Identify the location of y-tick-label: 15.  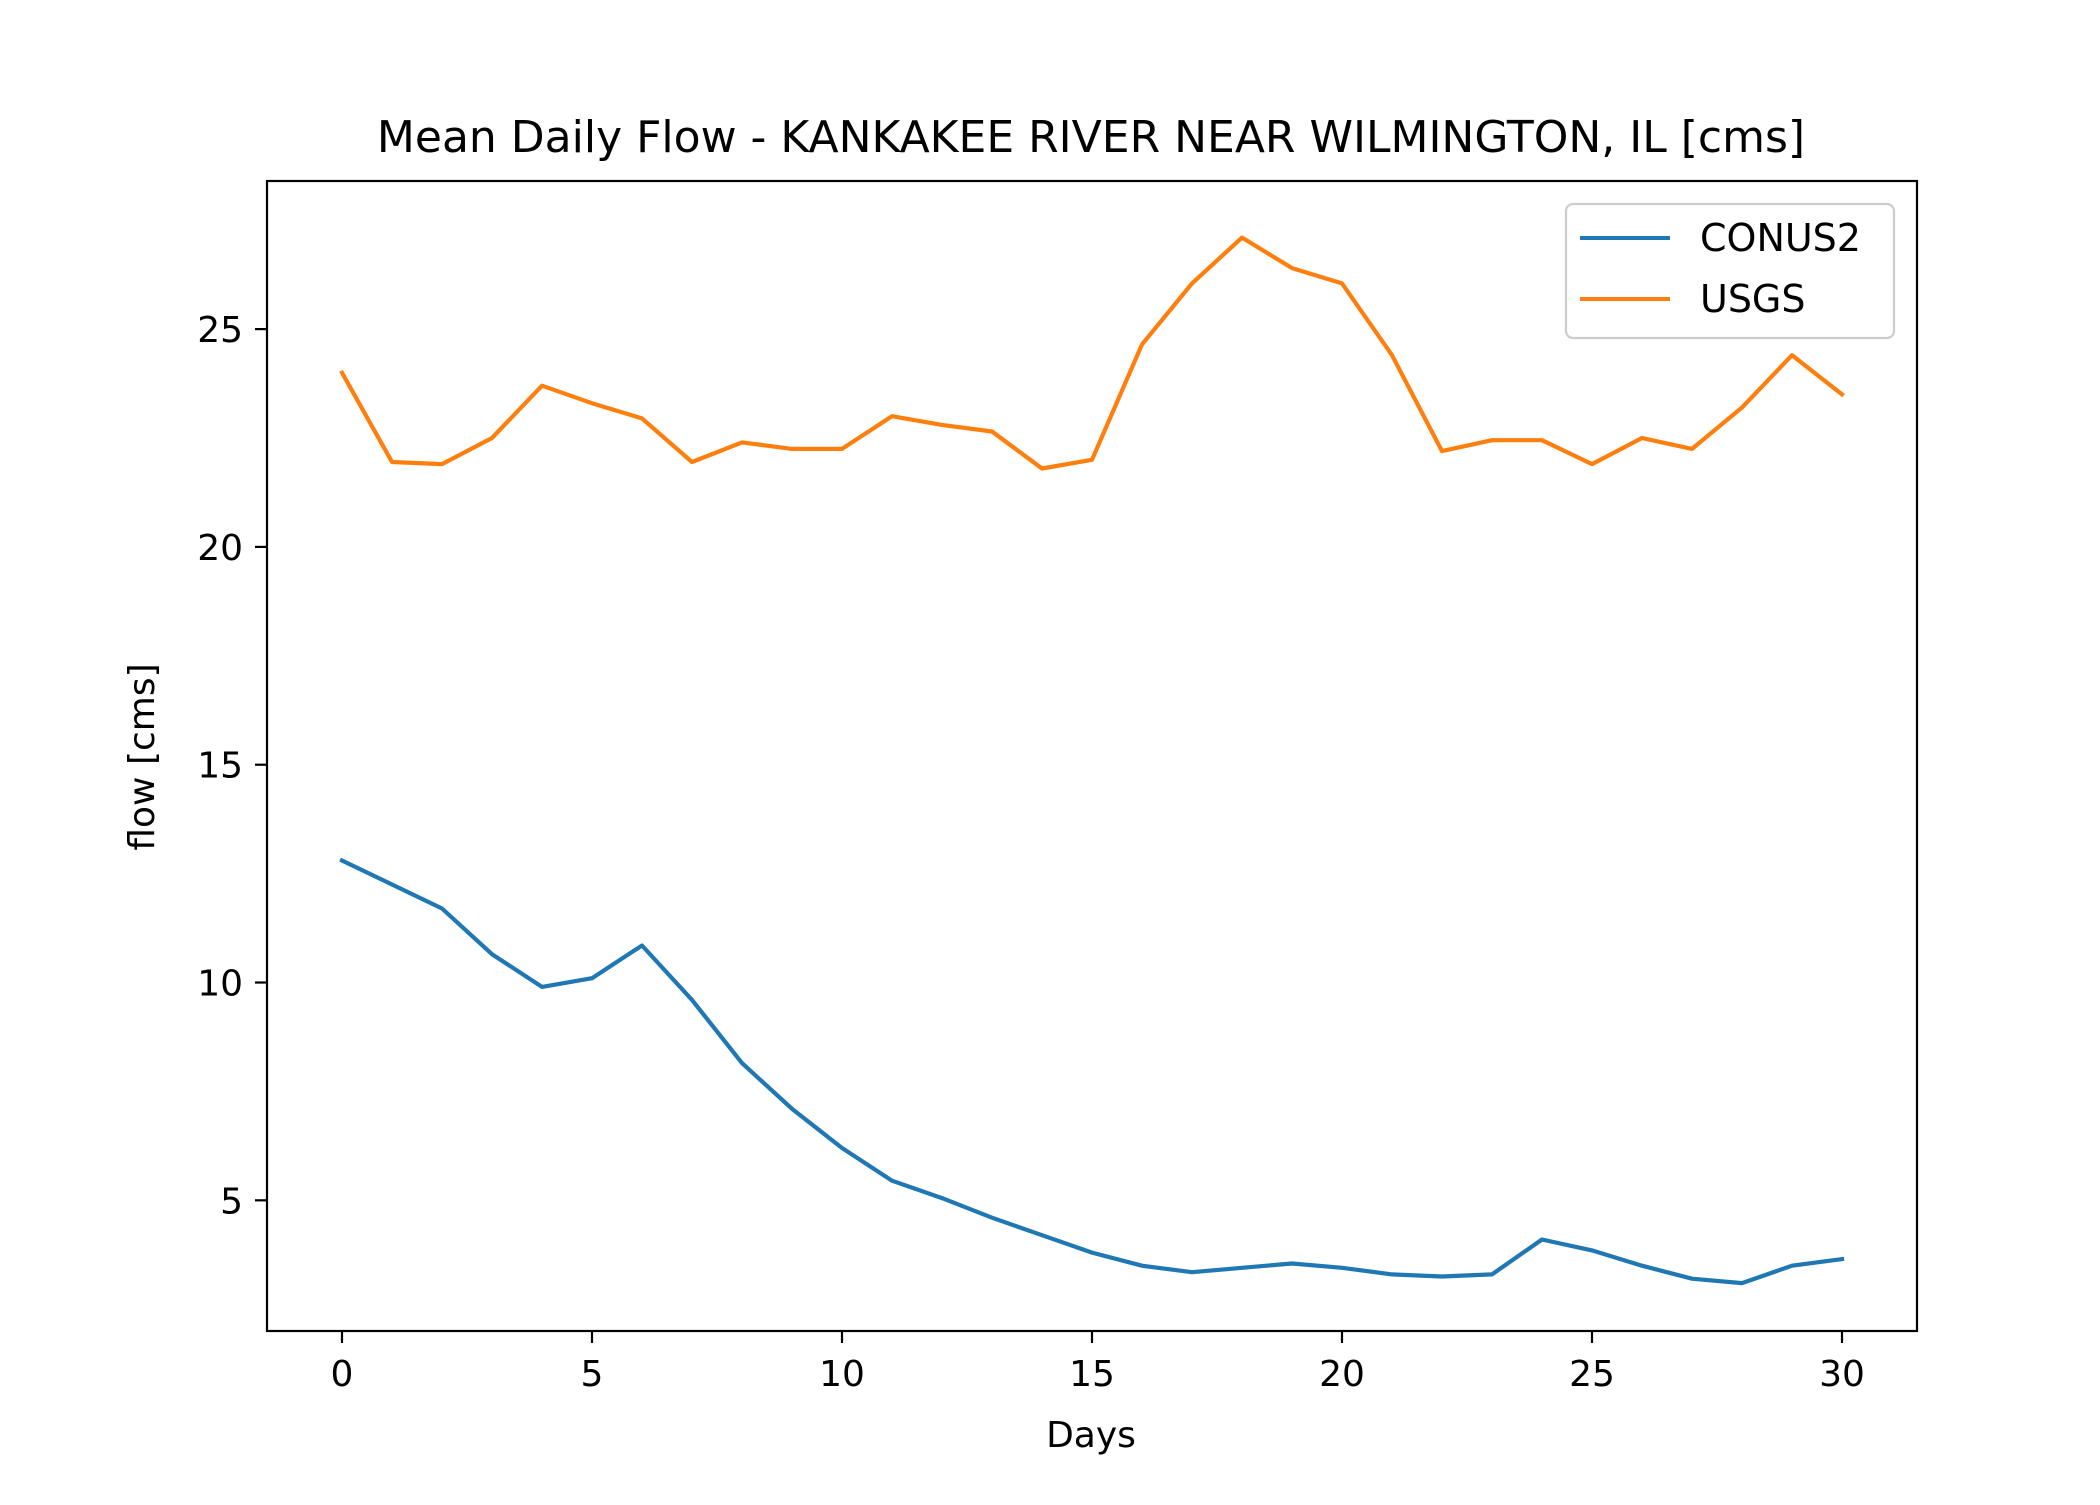
(220, 766).